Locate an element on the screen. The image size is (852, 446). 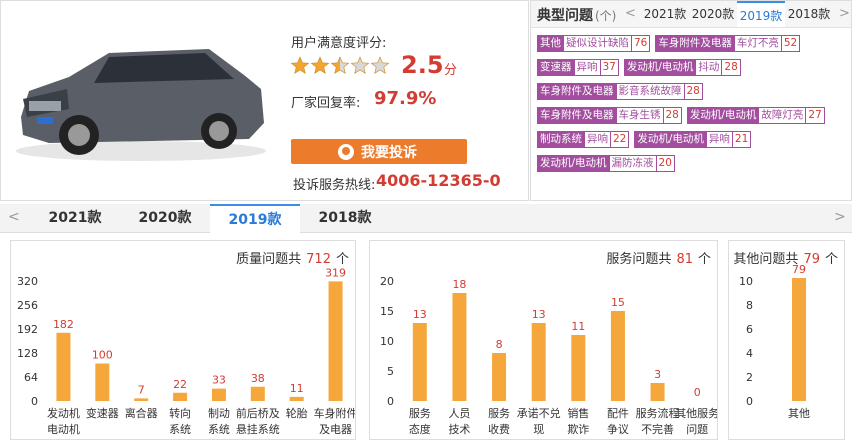
problem-tag: 车身附件及电器 影音系统故障 28 is located at coordinates (620, 91).